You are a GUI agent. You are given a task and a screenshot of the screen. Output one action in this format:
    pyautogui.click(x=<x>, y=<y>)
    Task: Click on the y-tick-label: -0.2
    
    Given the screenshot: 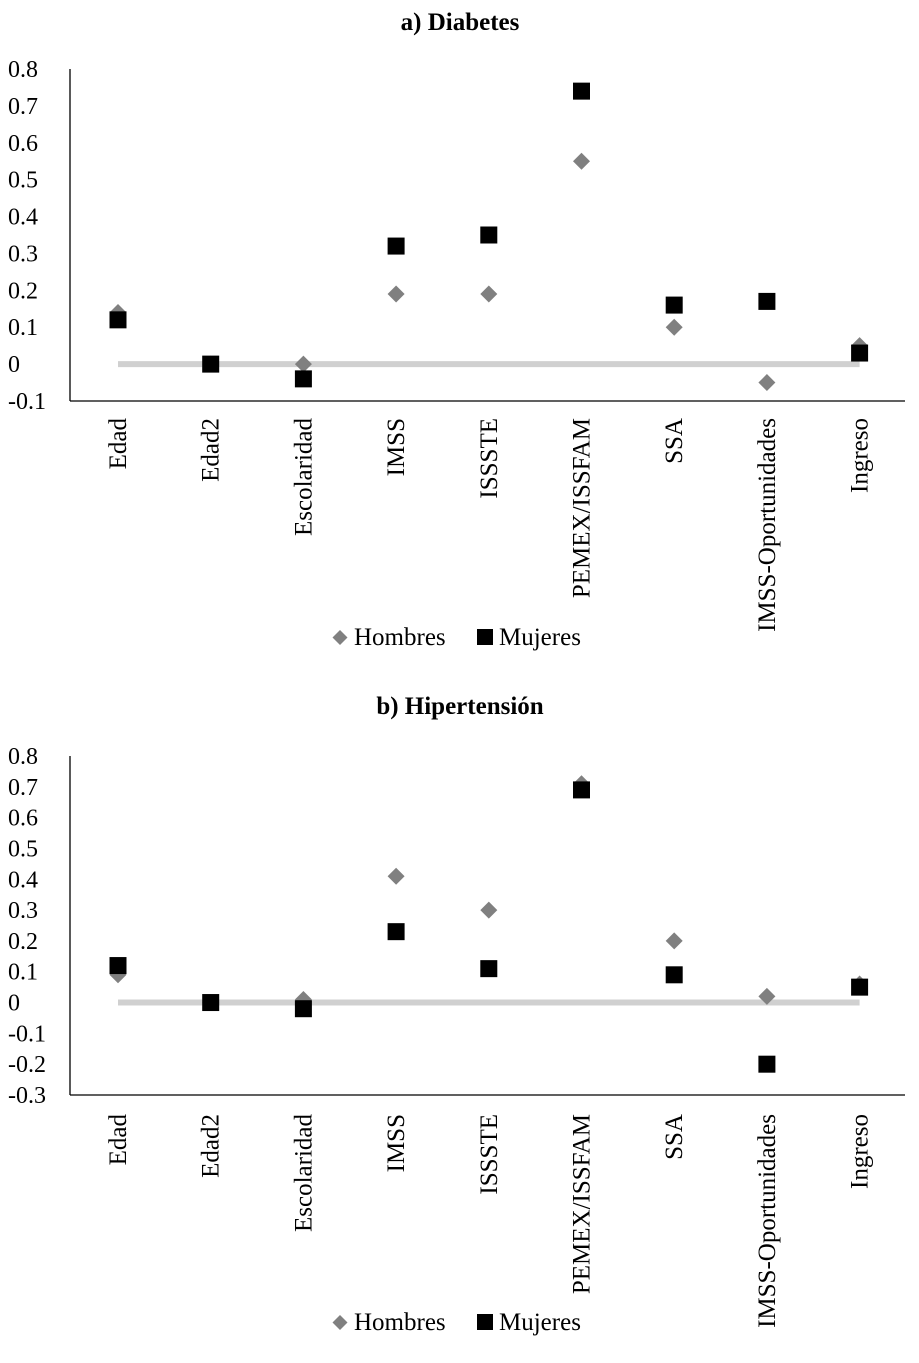 What is the action you would take?
    pyautogui.click(x=27, y=1065)
    